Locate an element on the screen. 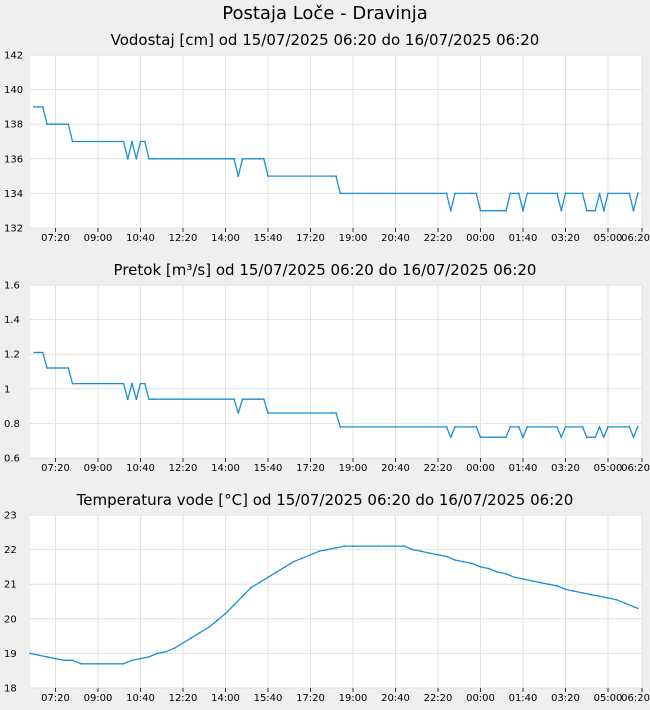 The image size is (650, 710). discharge-x-tick-label: 10:40 is located at coordinates (140, 468).